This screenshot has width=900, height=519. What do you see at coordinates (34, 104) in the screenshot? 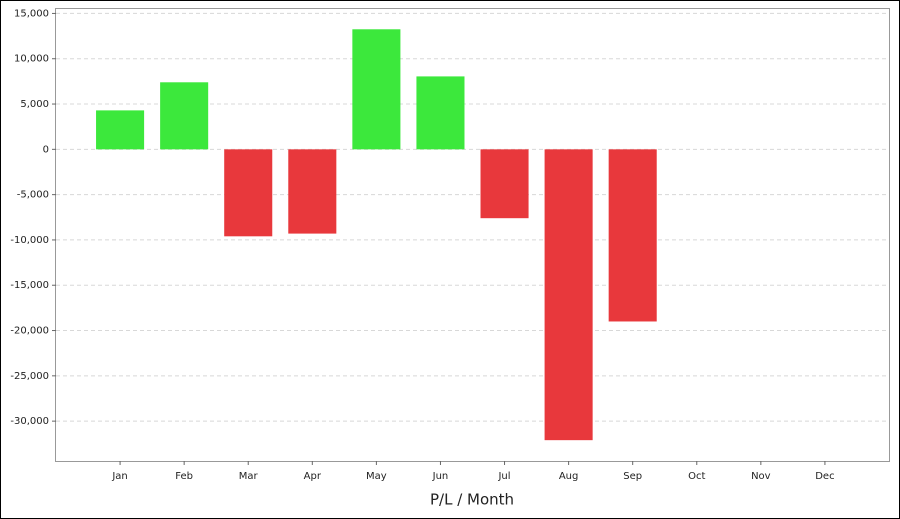
I see `y-tick-label: 5,000` at bounding box center [34, 104].